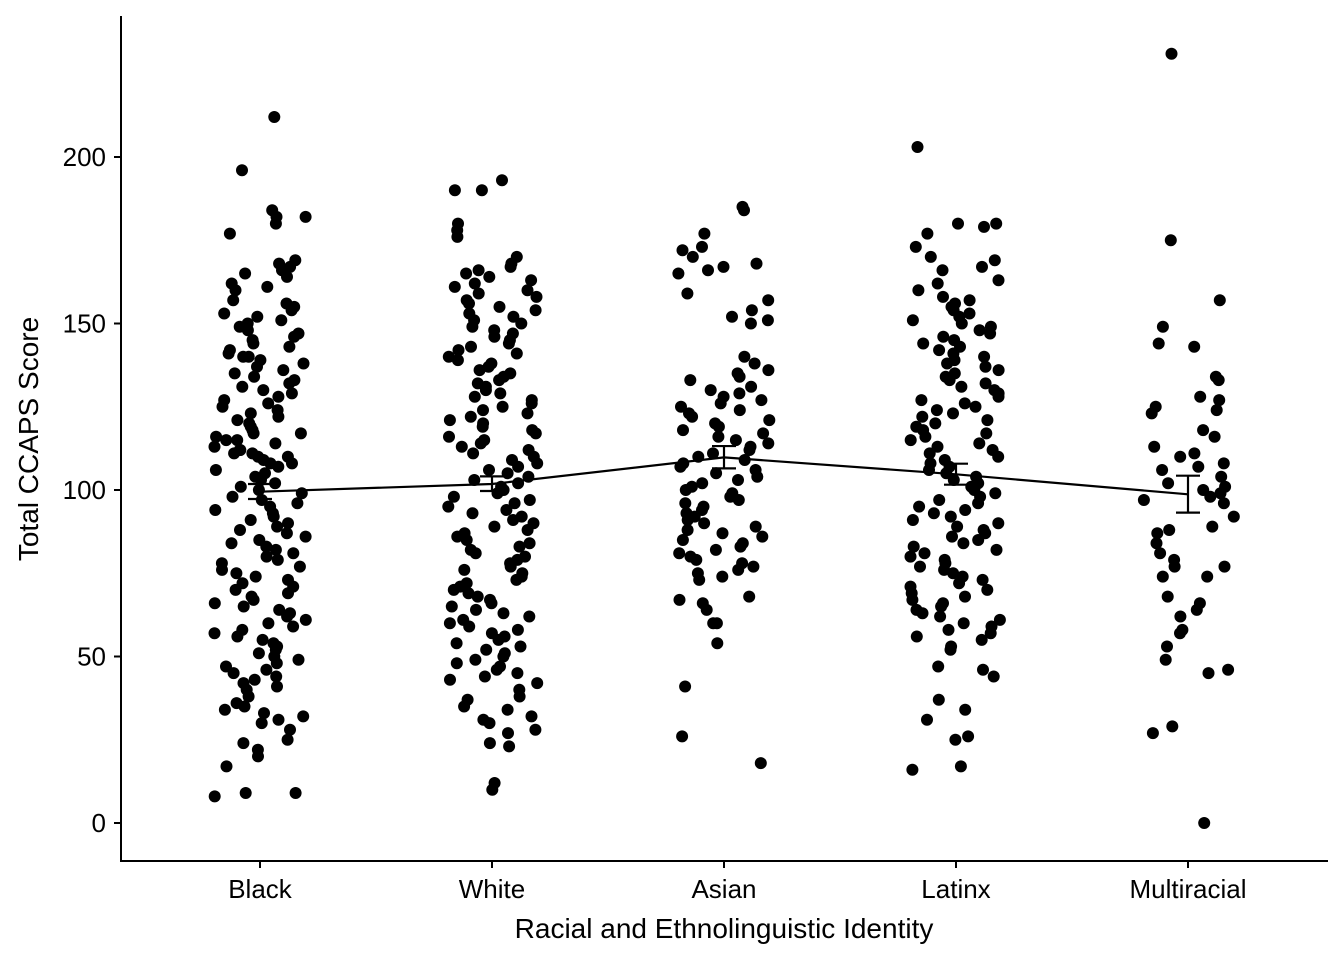 The height and width of the screenshot is (960, 1344). What do you see at coordinates (84, 157) in the screenshot?
I see `y-tick-label-200: 200` at bounding box center [84, 157].